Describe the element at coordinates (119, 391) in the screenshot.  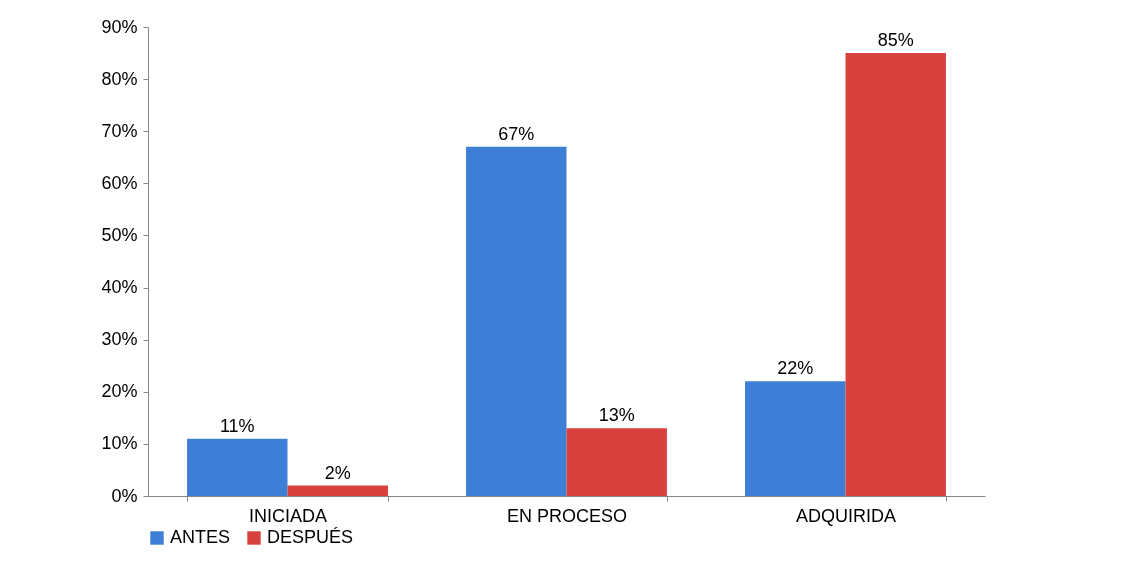
I see `y-tick-label: 20%` at that location.